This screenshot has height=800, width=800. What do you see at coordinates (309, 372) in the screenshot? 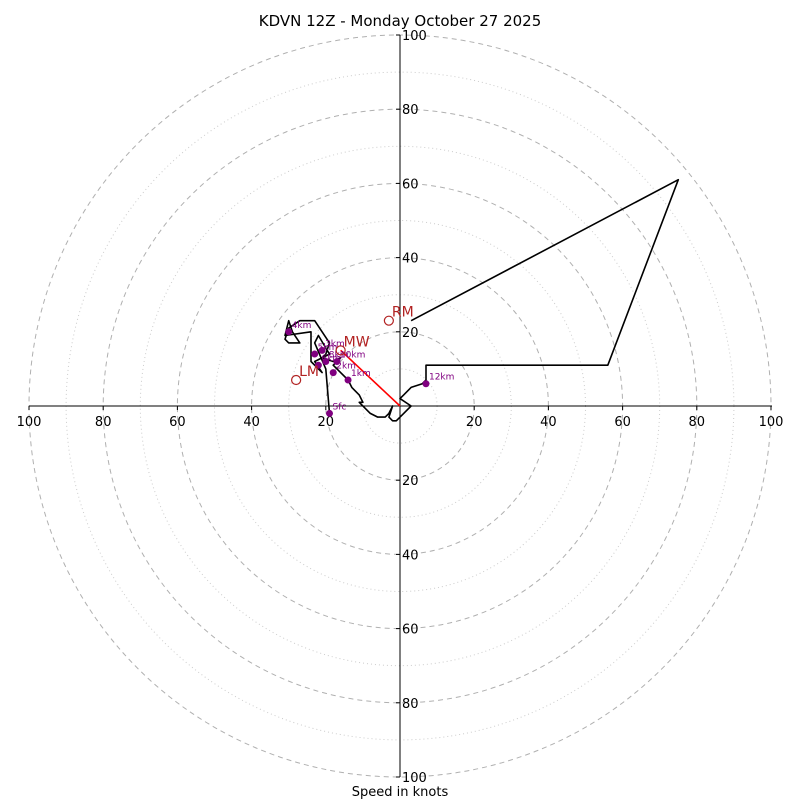
I see `storm-motion-label: LM` at bounding box center [309, 372].